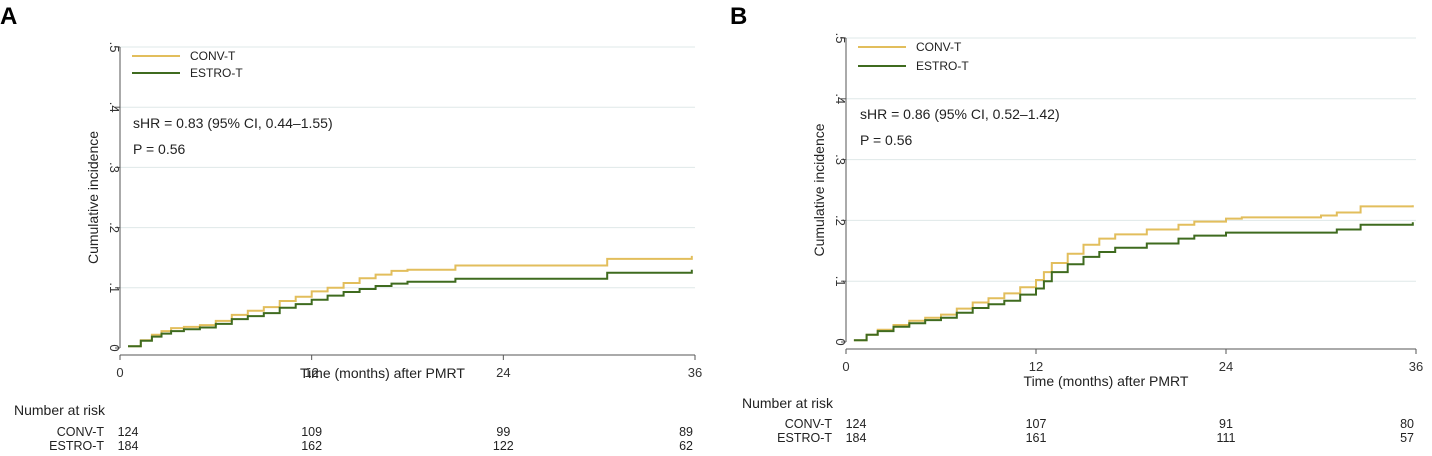  Describe the element at coordinates (114, 287) in the screenshot. I see `chart-a-y-tick-label: .1` at that location.